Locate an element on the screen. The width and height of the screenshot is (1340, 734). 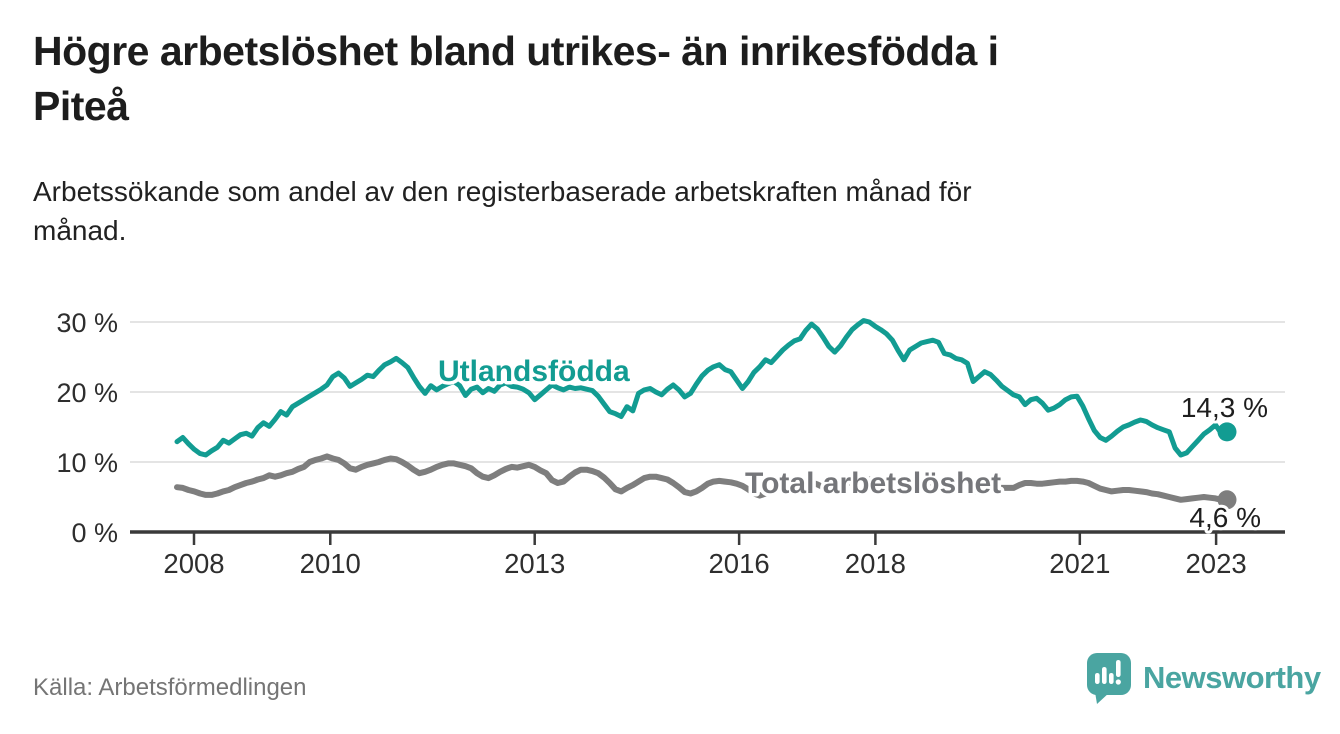
series-line-total-arbetsloshet is located at coordinates (702, 478).